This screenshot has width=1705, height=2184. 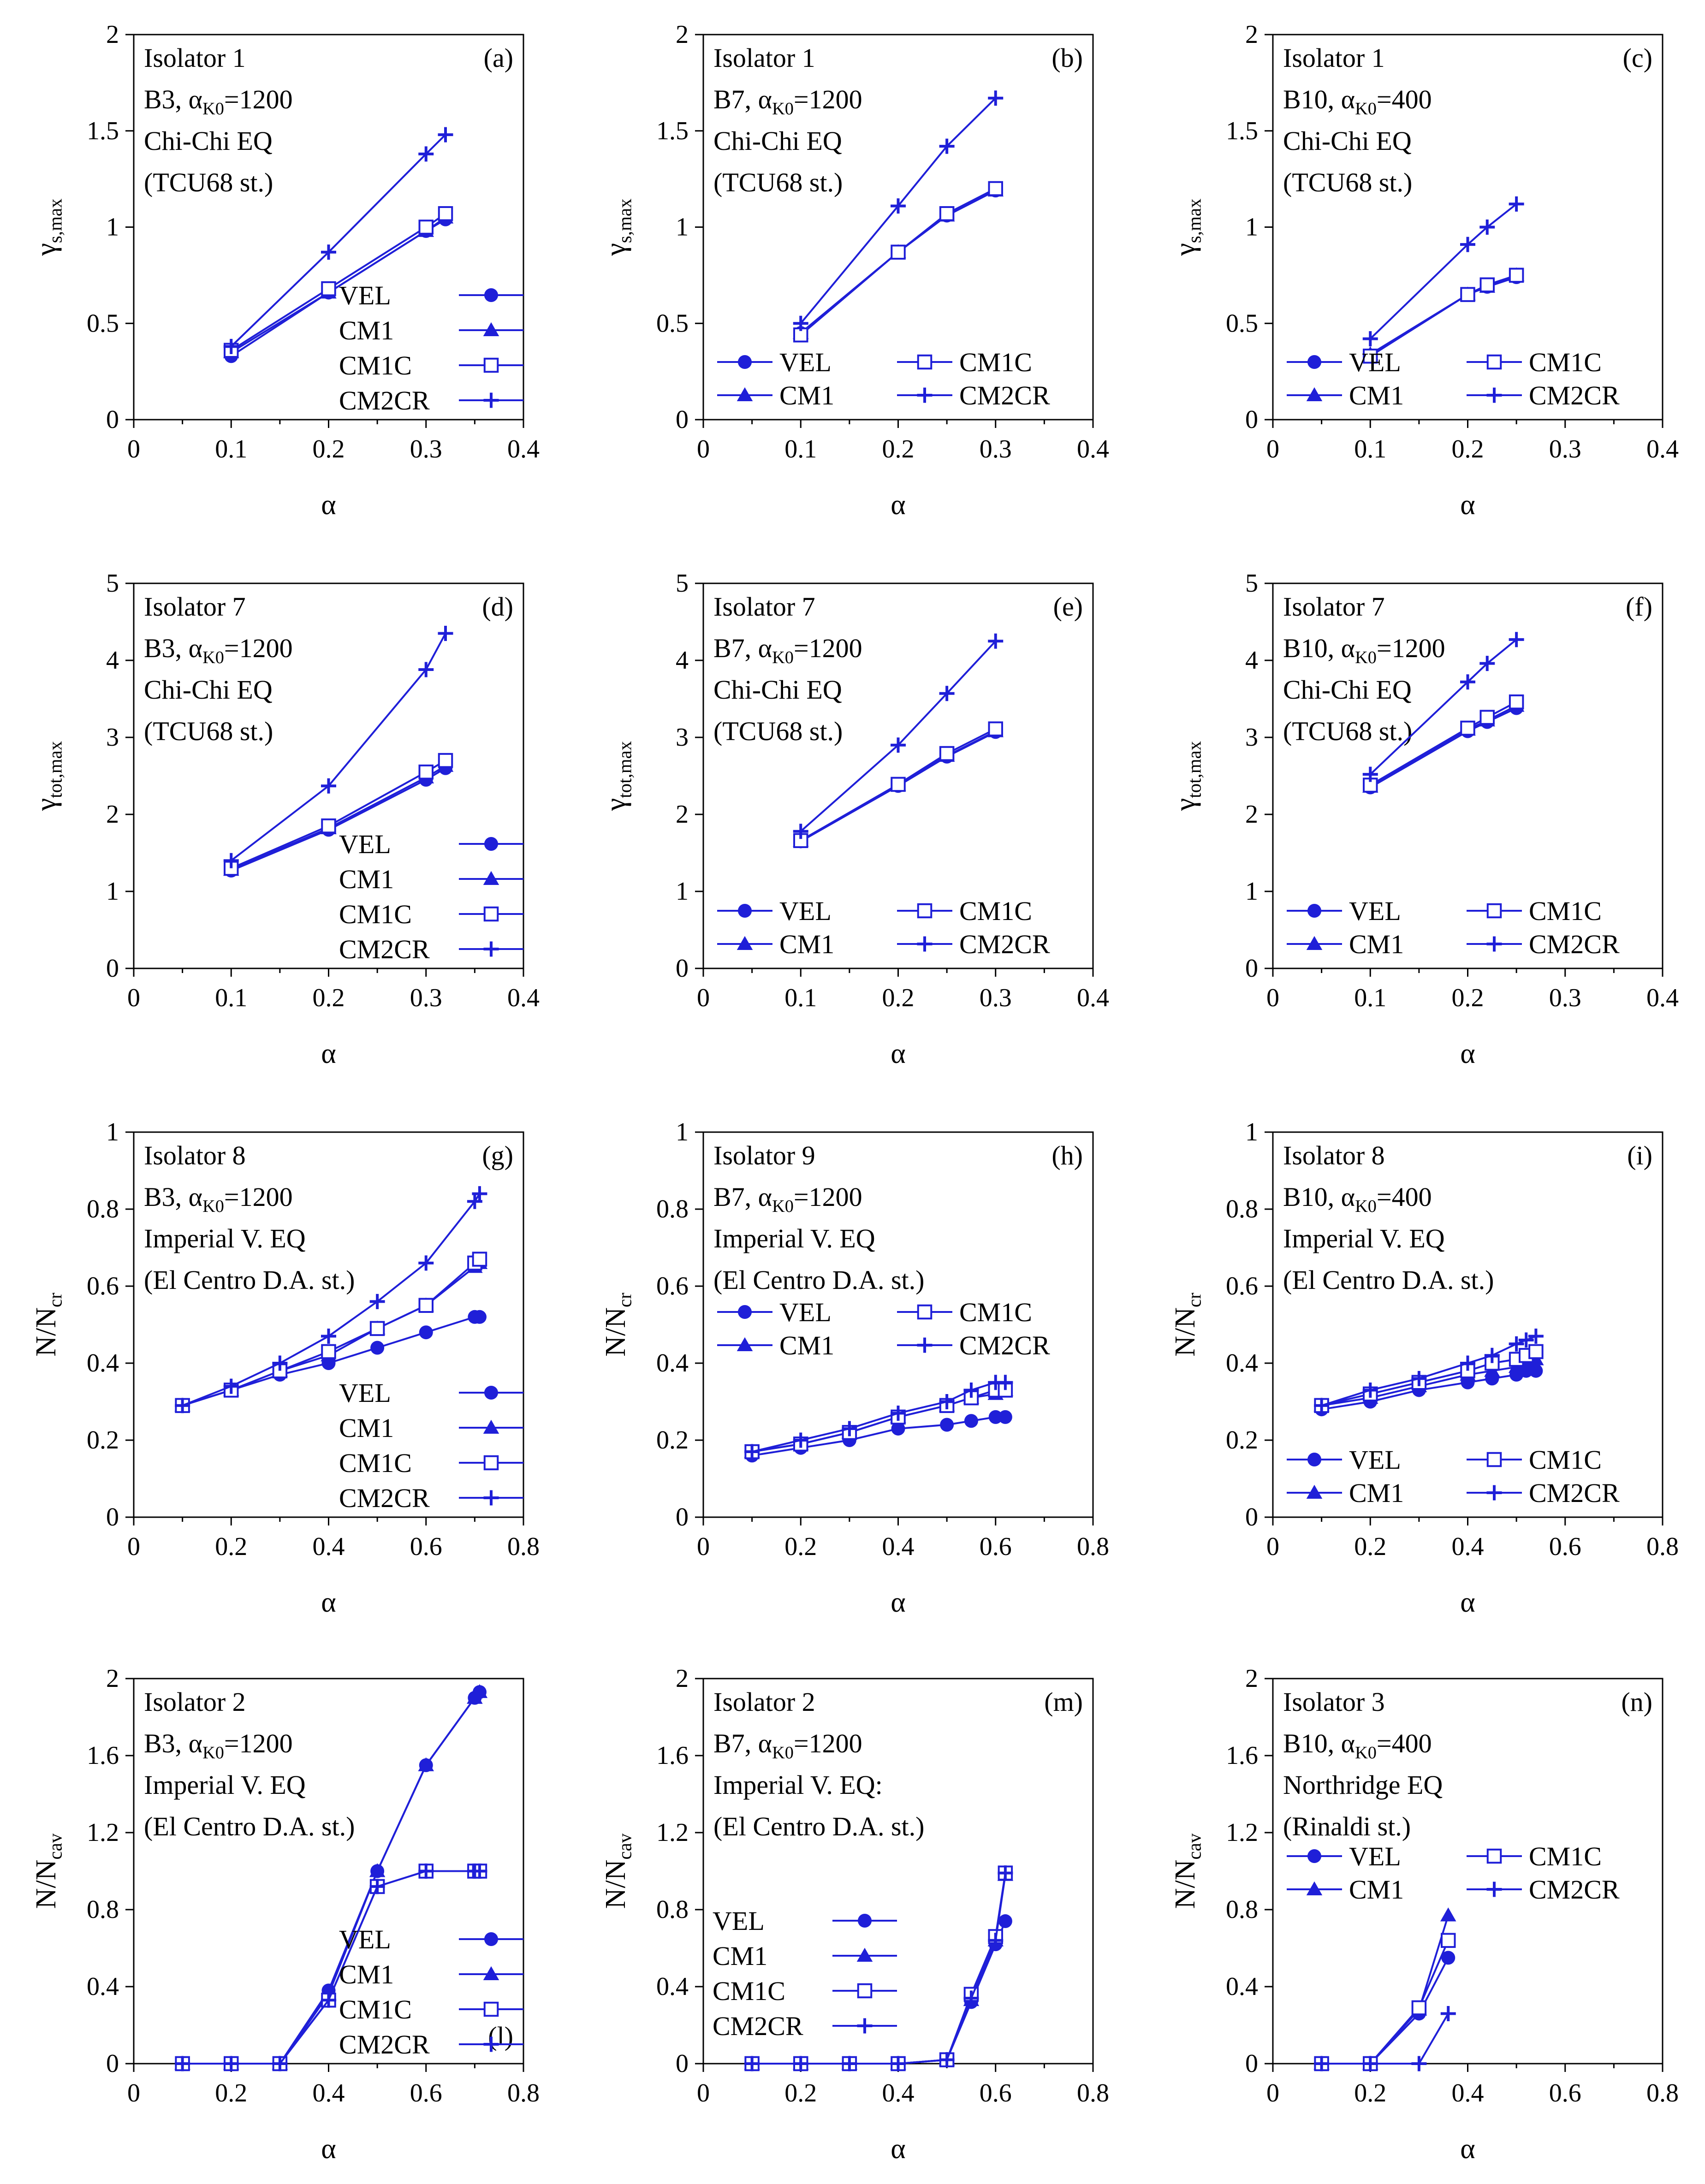 I want to click on series-line-cm1, so click(x=1443, y=746).